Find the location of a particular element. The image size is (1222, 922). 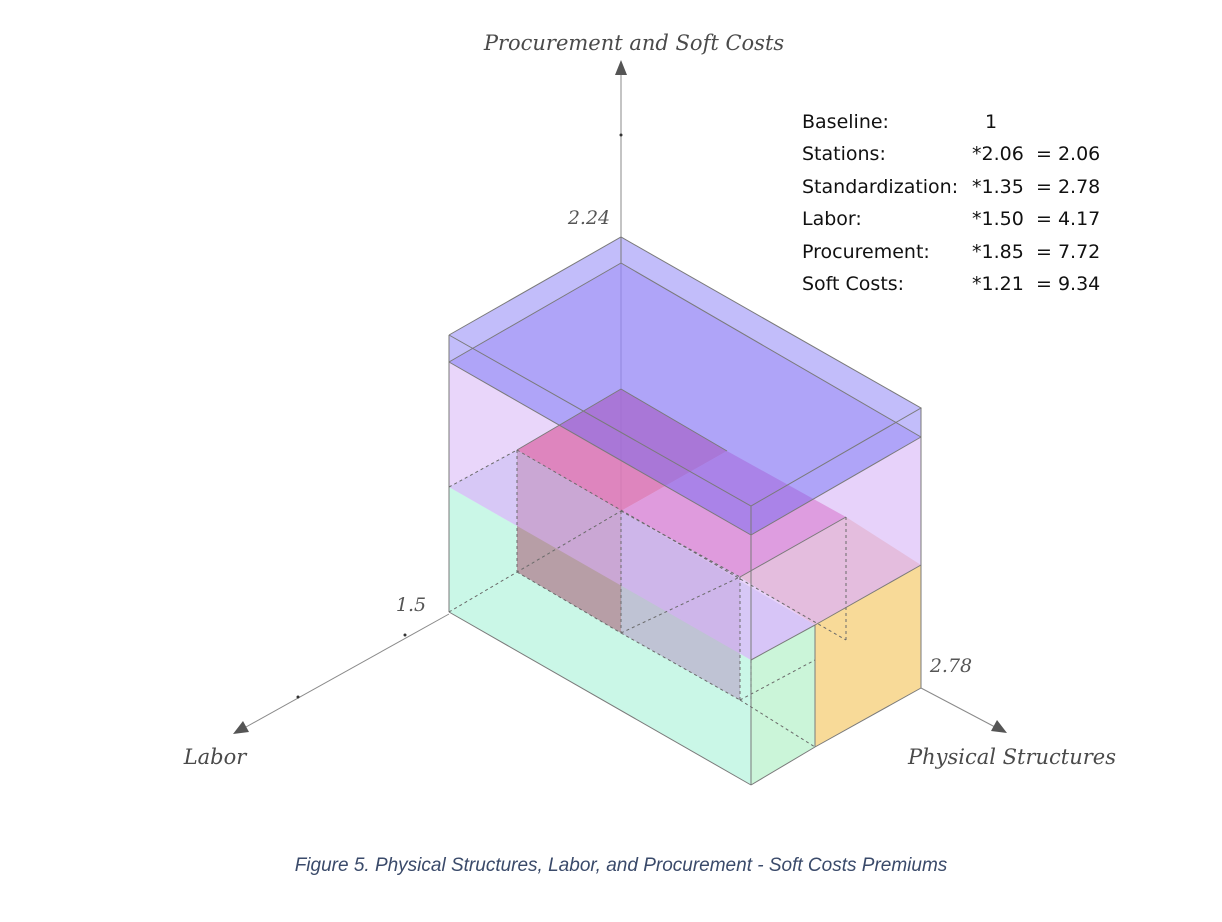

left-axis-arrow is located at coordinates (241, 727).